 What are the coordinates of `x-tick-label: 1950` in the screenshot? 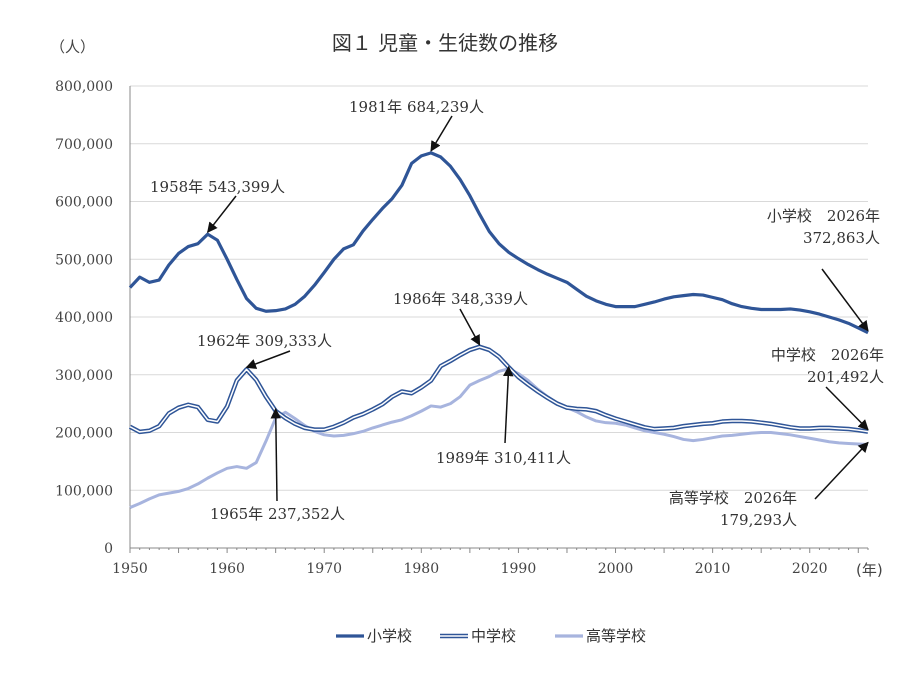 It's located at (130, 569).